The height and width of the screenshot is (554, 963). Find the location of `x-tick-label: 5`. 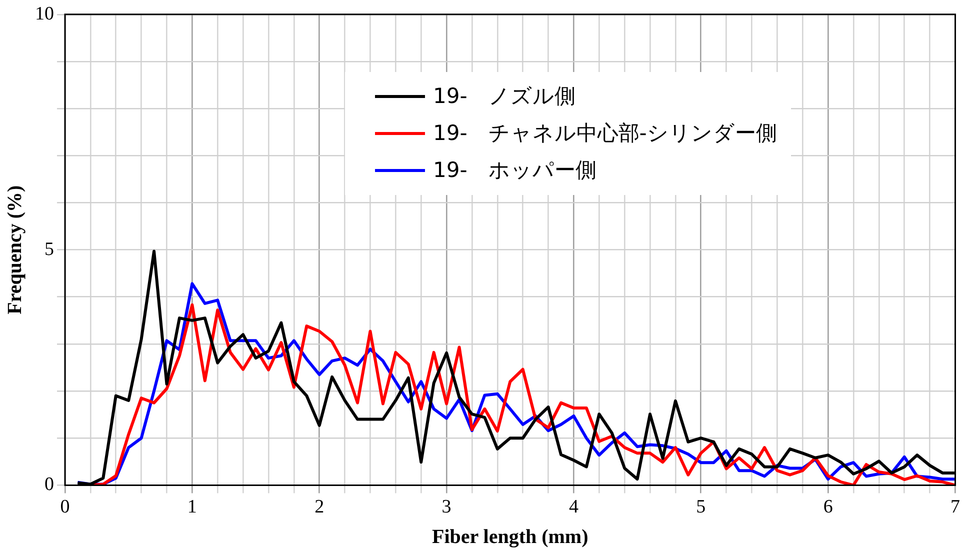

x-tick-label: 5 is located at coordinates (701, 507).